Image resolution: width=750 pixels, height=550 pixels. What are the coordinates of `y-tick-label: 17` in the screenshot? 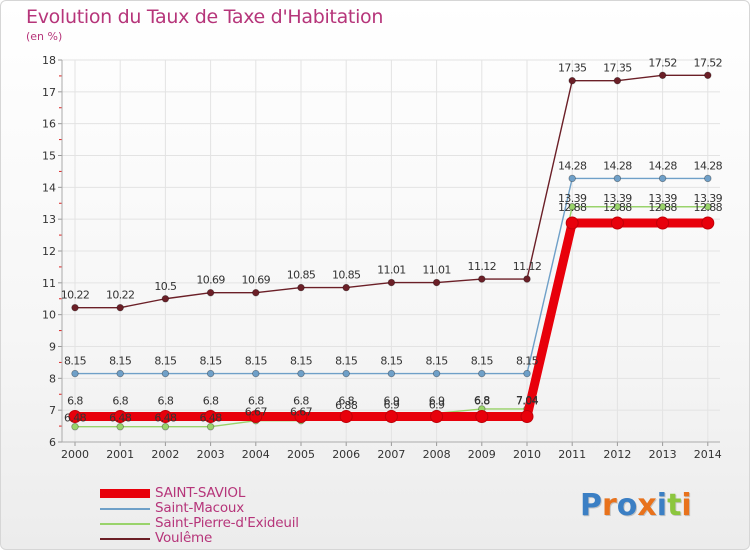 It's located at (49, 92).